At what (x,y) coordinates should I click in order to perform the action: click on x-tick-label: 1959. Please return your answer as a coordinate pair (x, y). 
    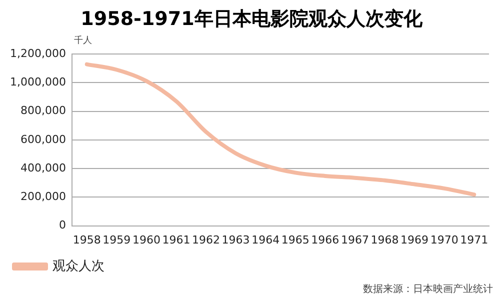
    Looking at the image, I should click on (116, 239).